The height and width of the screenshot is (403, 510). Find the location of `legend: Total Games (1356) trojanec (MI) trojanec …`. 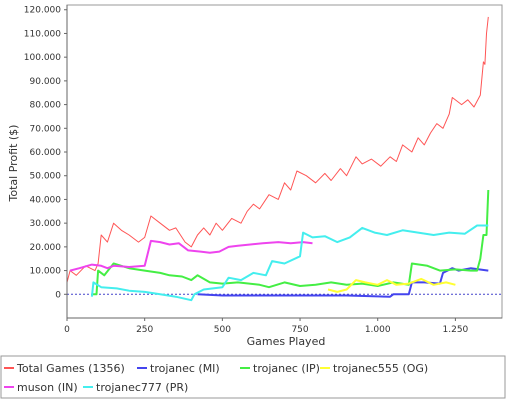

legend: Total Games (1356) trojanec (MI) trojanec … is located at coordinates (253, 377).